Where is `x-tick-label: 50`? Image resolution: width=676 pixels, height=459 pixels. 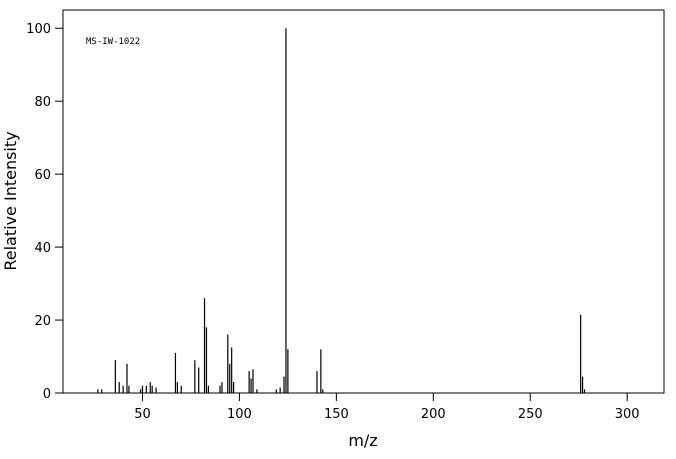 x-tick-label: 50 is located at coordinates (142, 414).